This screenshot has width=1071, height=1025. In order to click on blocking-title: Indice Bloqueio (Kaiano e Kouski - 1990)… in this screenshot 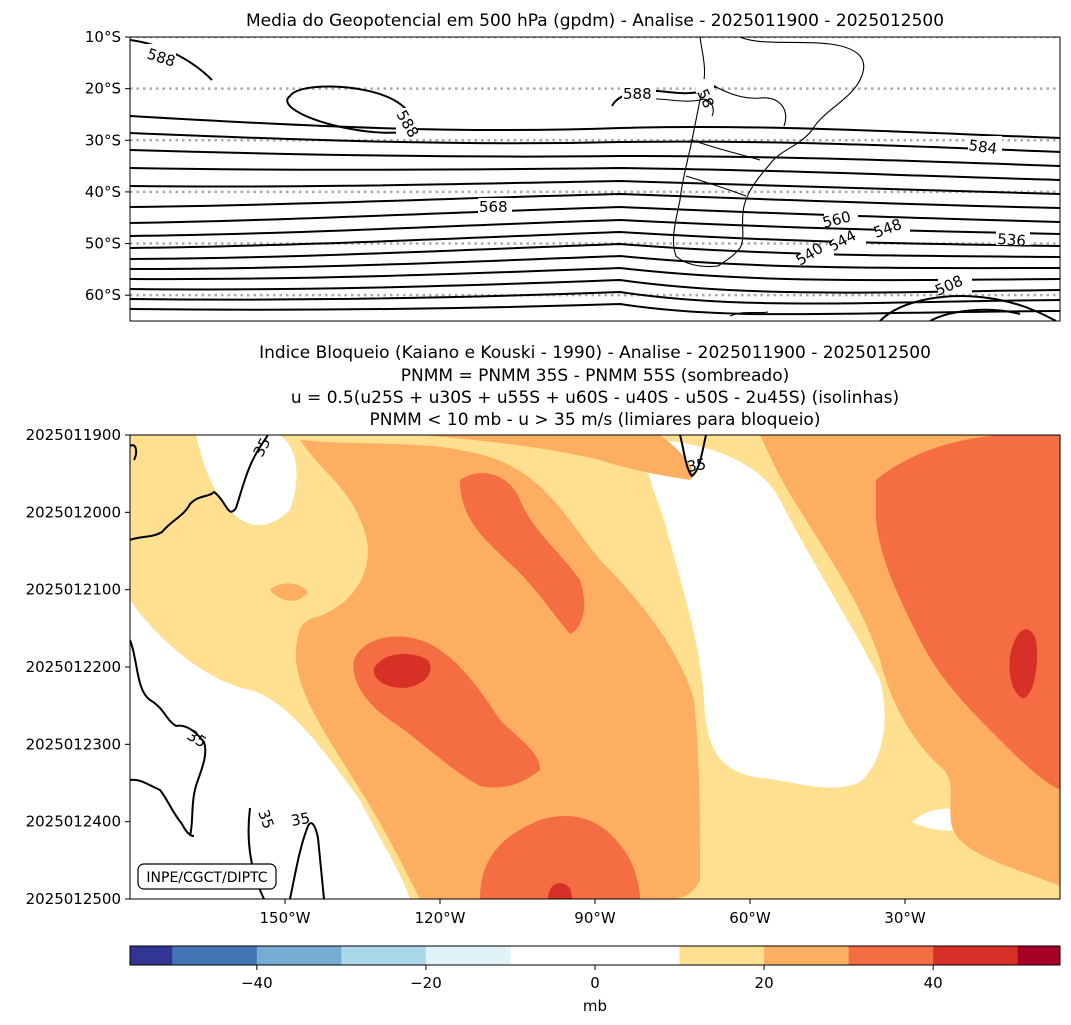, I will do `click(595, 386)`.